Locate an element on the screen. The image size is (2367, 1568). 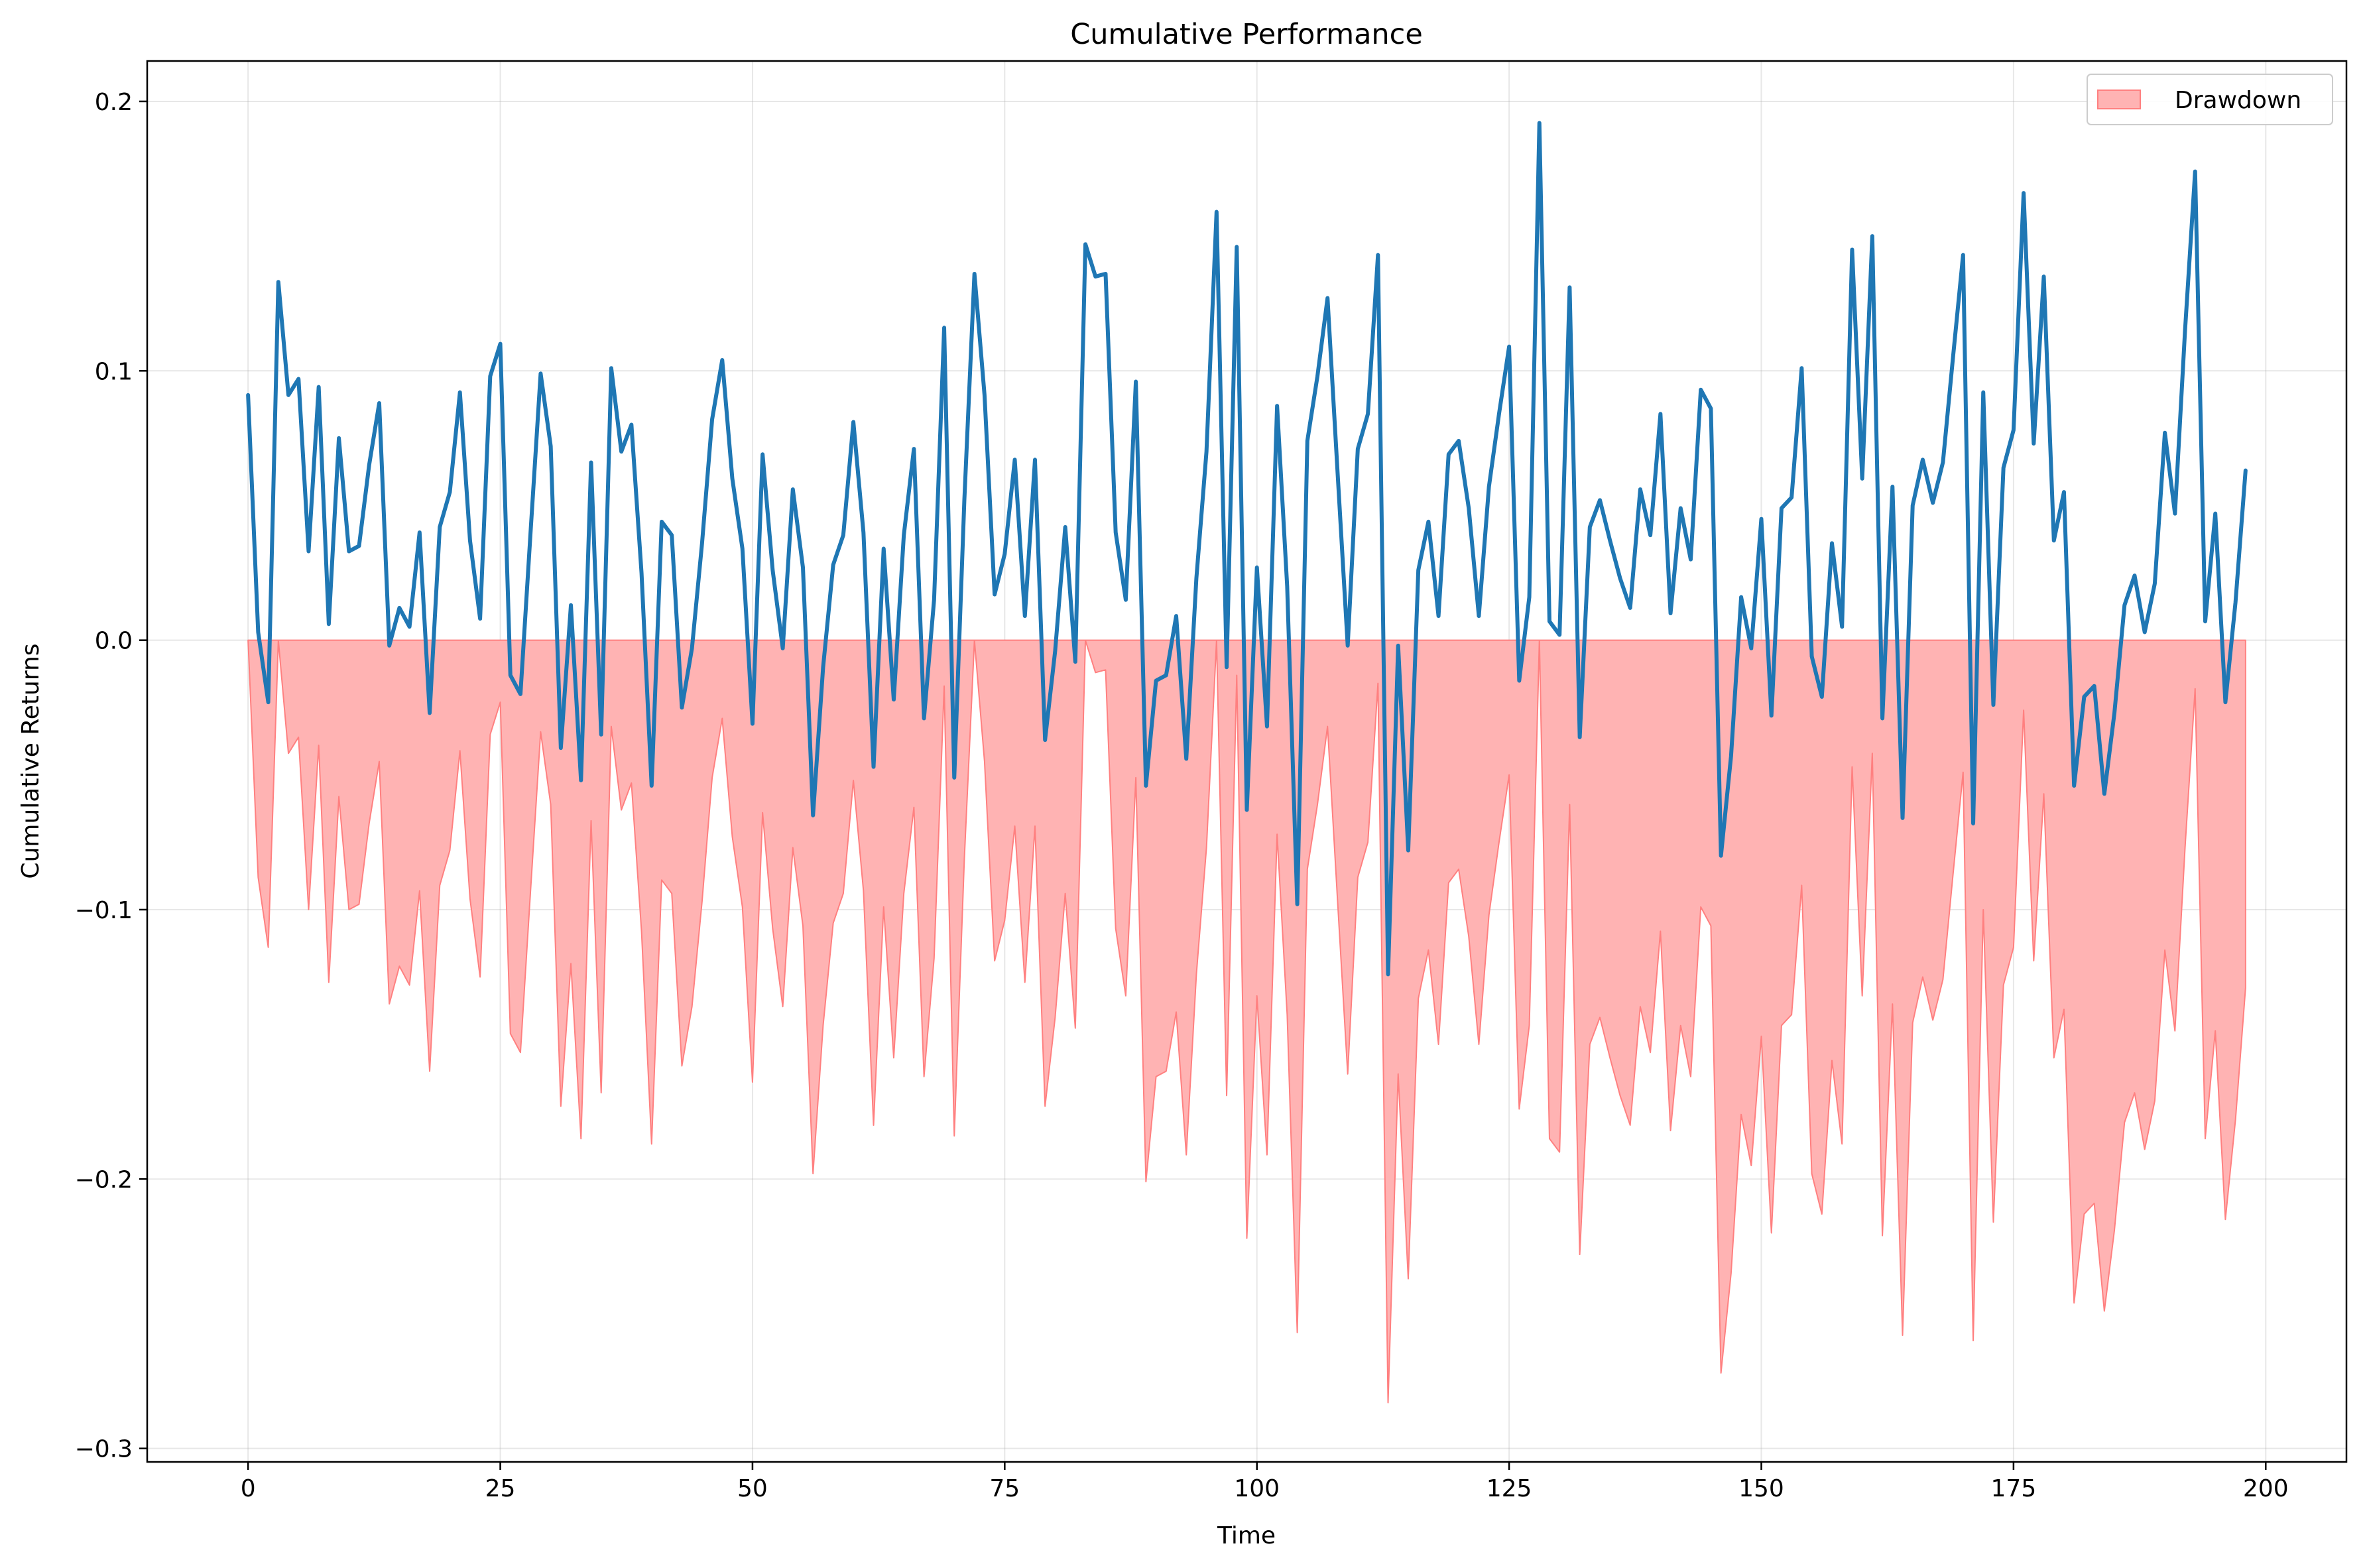
y-tick-label: 0.1 is located at coordinates (114, 371).